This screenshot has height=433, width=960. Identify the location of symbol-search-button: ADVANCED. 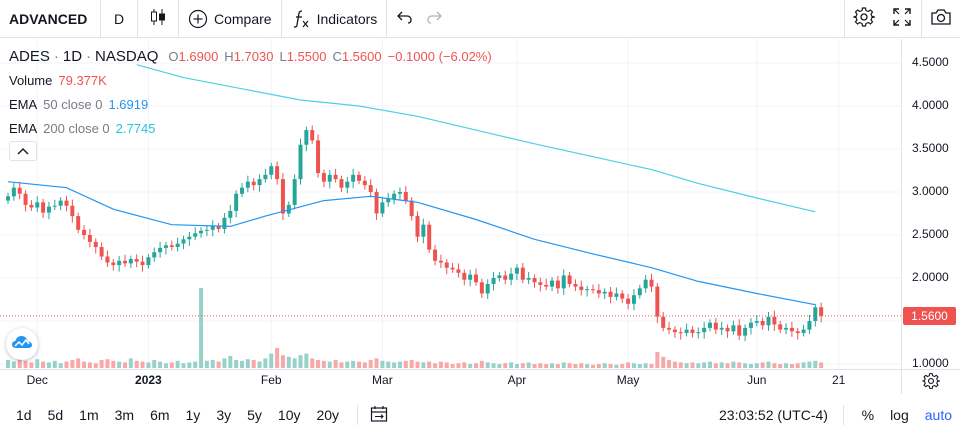
(48, 18).